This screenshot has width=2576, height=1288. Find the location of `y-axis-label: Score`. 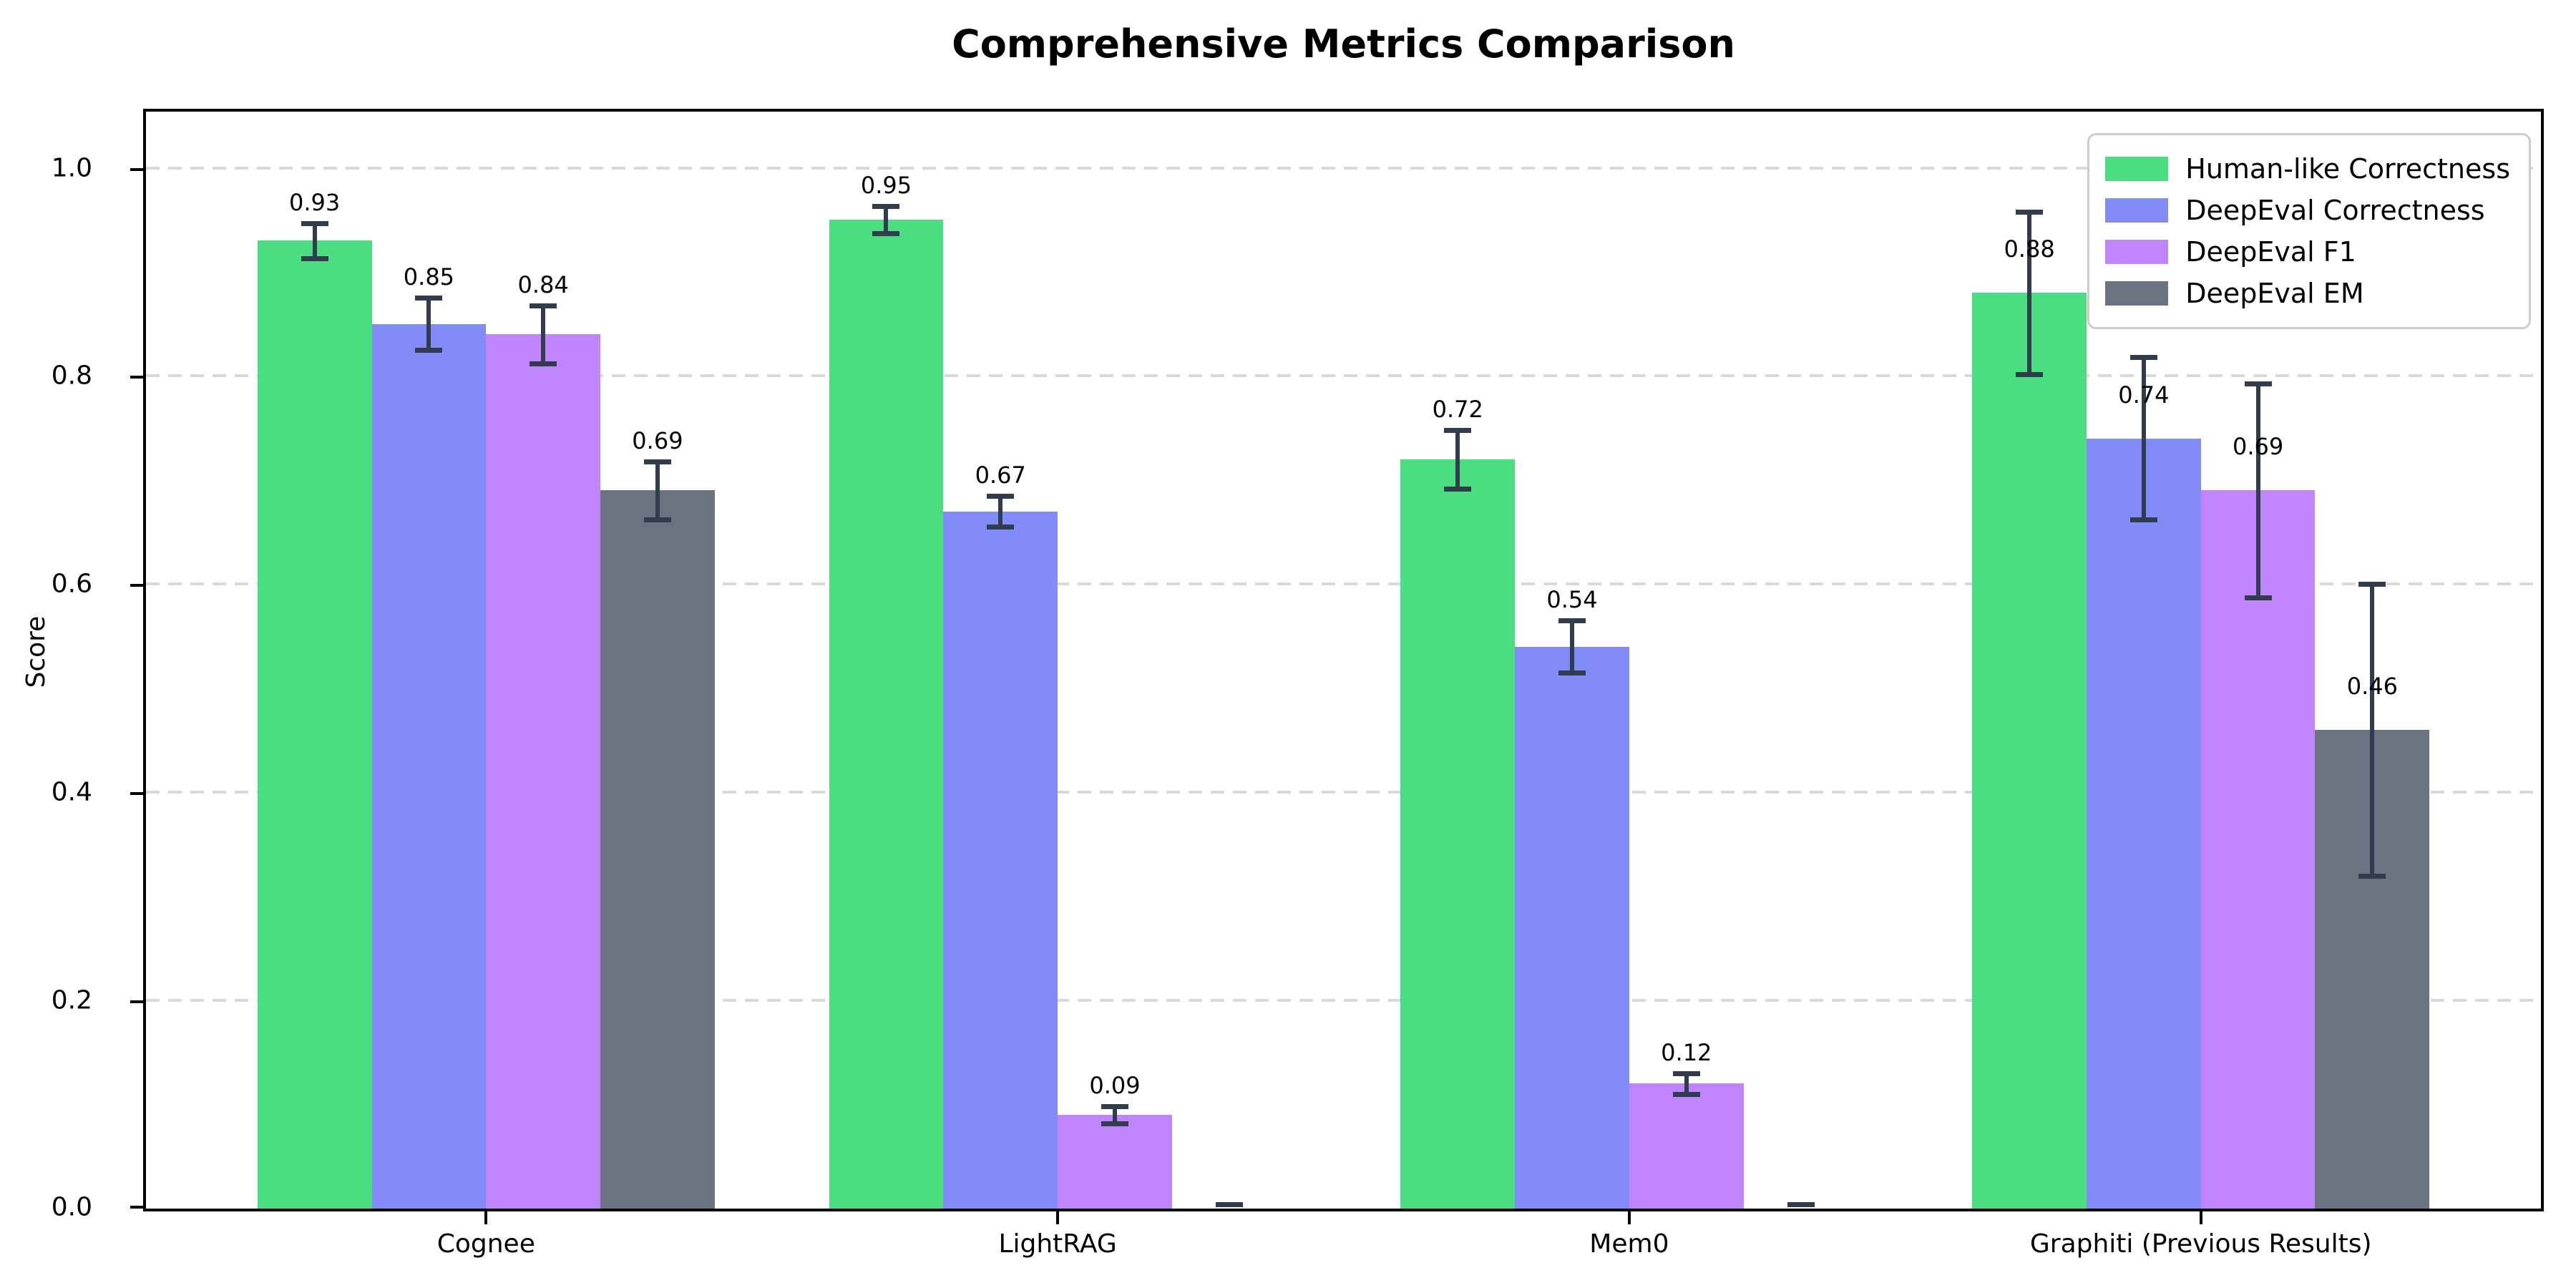

y-axis-label: Score is located at coordinates (36, 651).